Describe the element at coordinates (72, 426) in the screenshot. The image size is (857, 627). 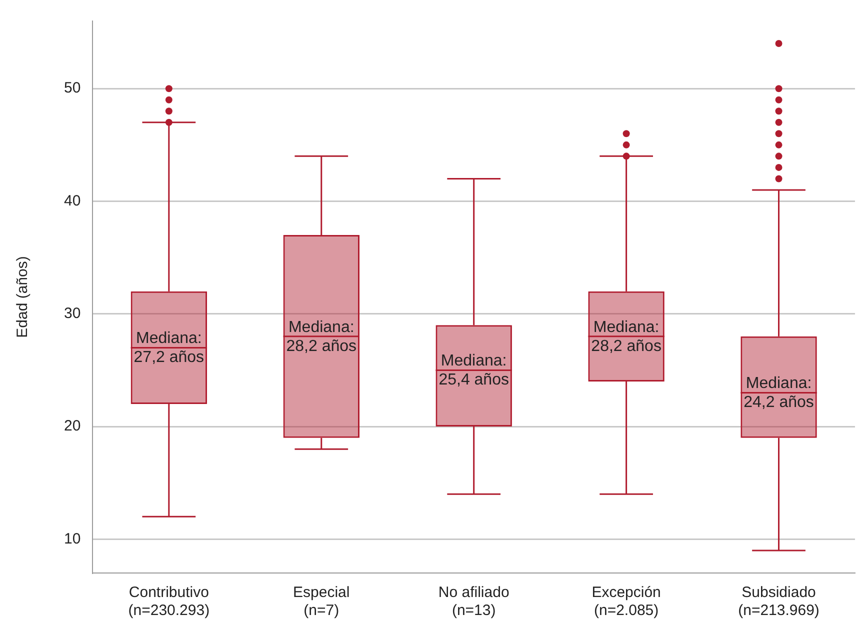
I see `y-tick-label: 20` at that location.